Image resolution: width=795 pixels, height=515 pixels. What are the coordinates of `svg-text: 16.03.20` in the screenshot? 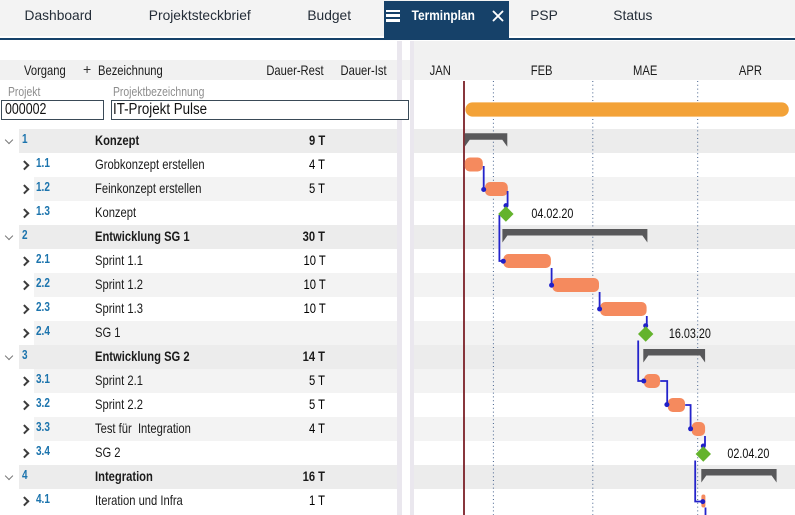 It's located at (689, 333).